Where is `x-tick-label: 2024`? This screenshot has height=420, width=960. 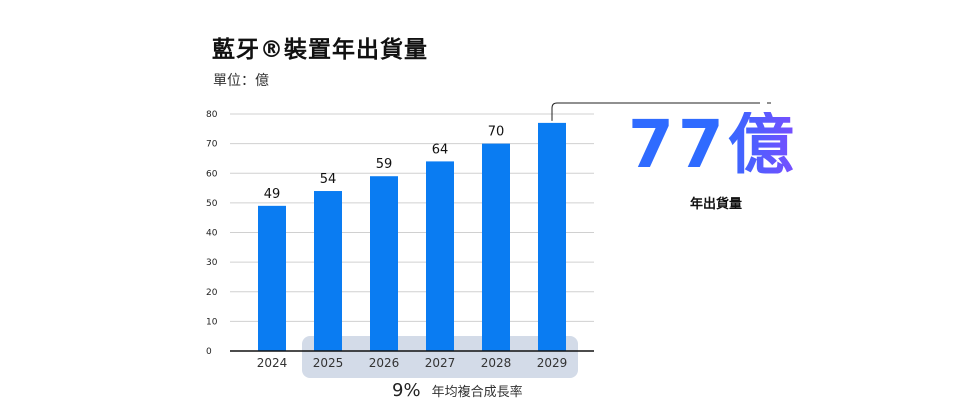 x-tick-label: 2024 is located at coordinates (272, 363).